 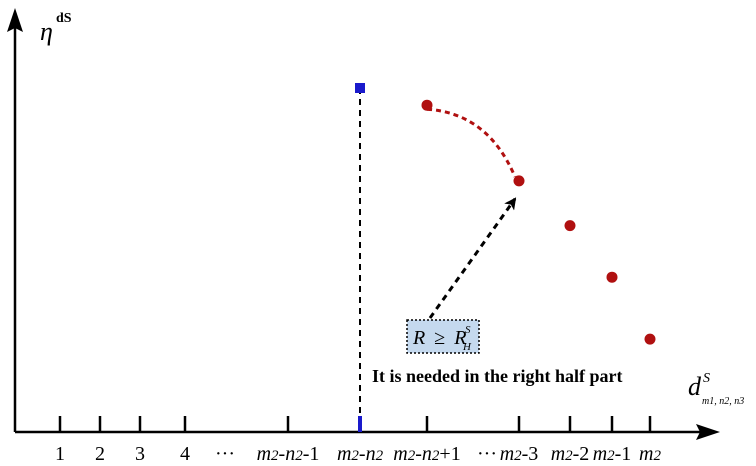 I want to click on formula-lhs: R, so click(x=418, y=338).